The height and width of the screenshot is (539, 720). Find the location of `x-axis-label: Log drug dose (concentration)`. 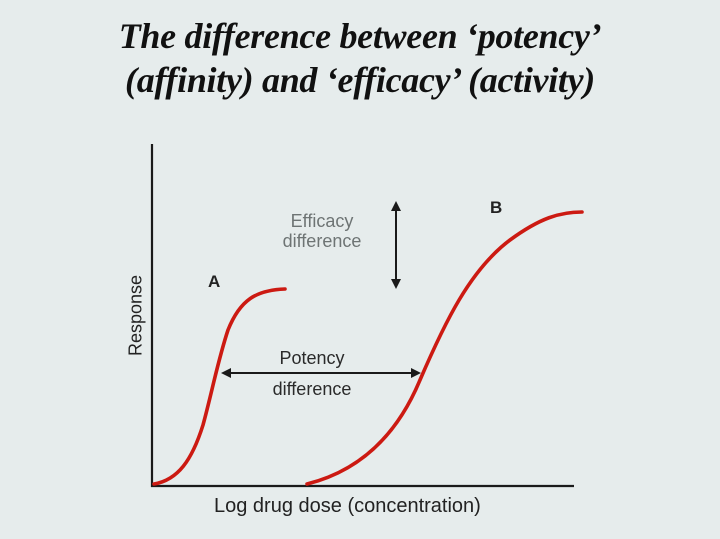

x-axis-label: Log drug dose (concentration) is located at coordinates (347, 506).